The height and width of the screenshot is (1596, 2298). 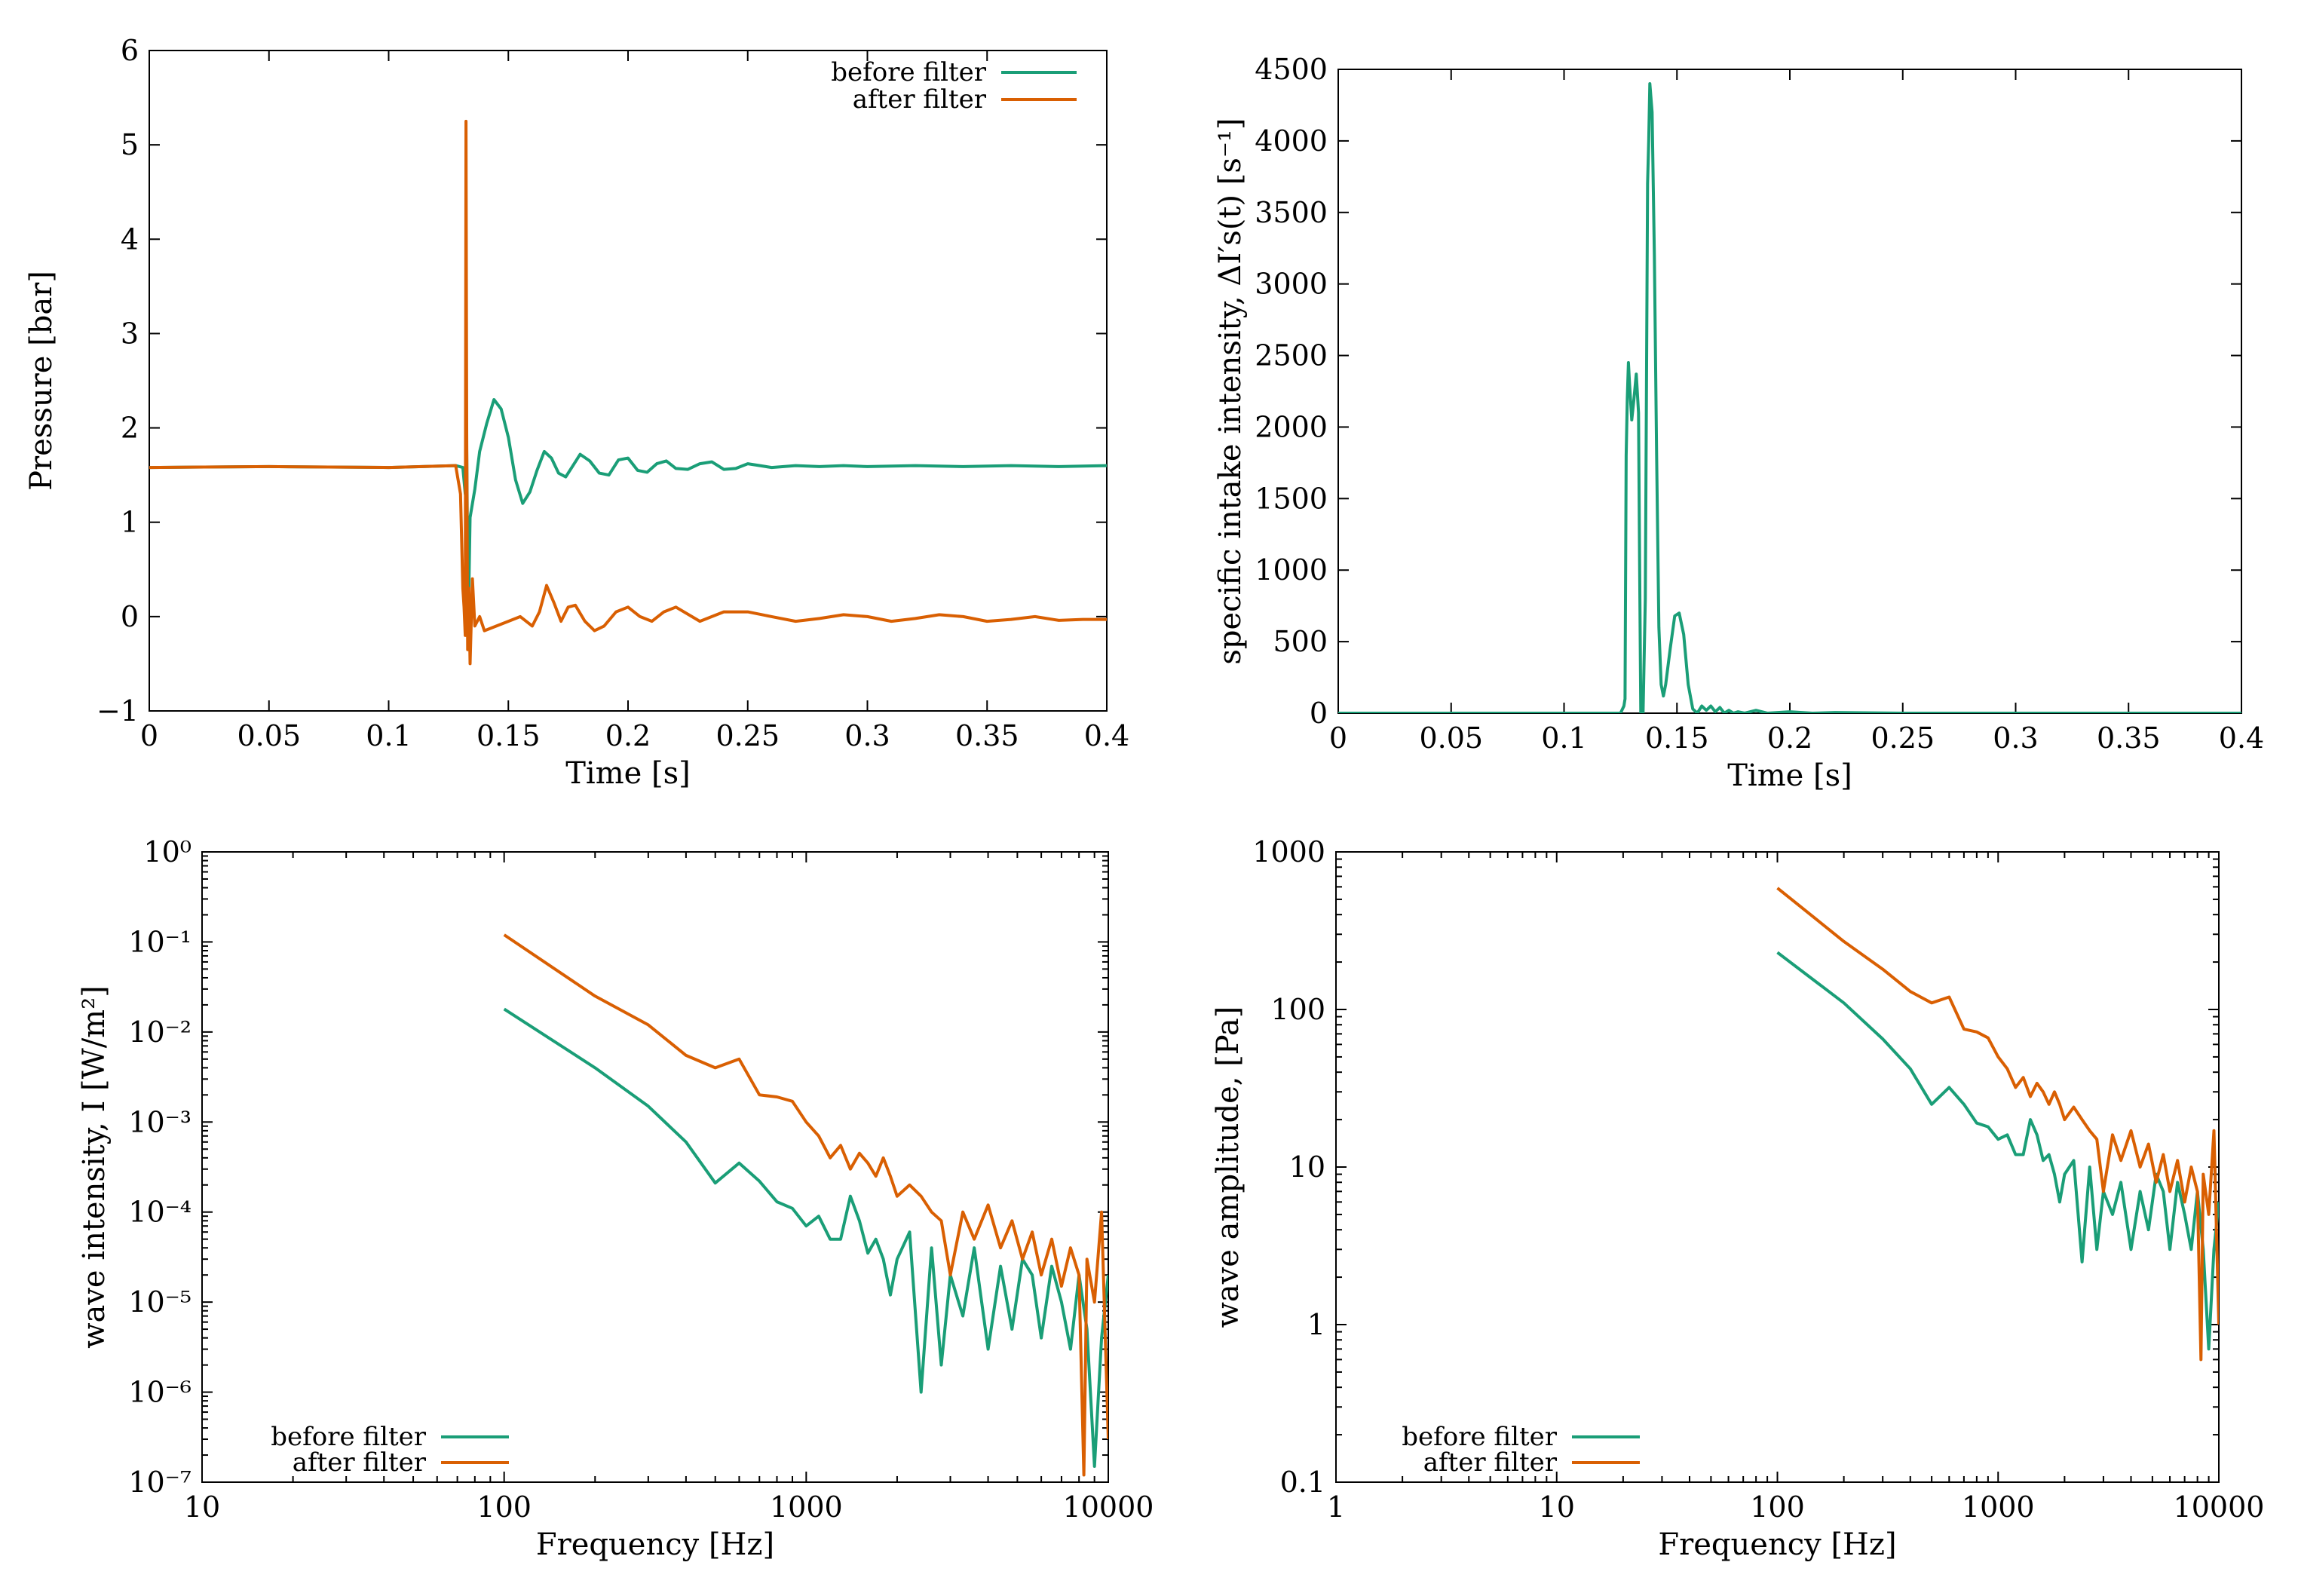 What do you see at coordinates (1230, 391) in the screenshot?
I see `y-axis-label: specific intake intensity, ΔI′s(t) [s⁻¹]` at bounding box center [1230, 391].